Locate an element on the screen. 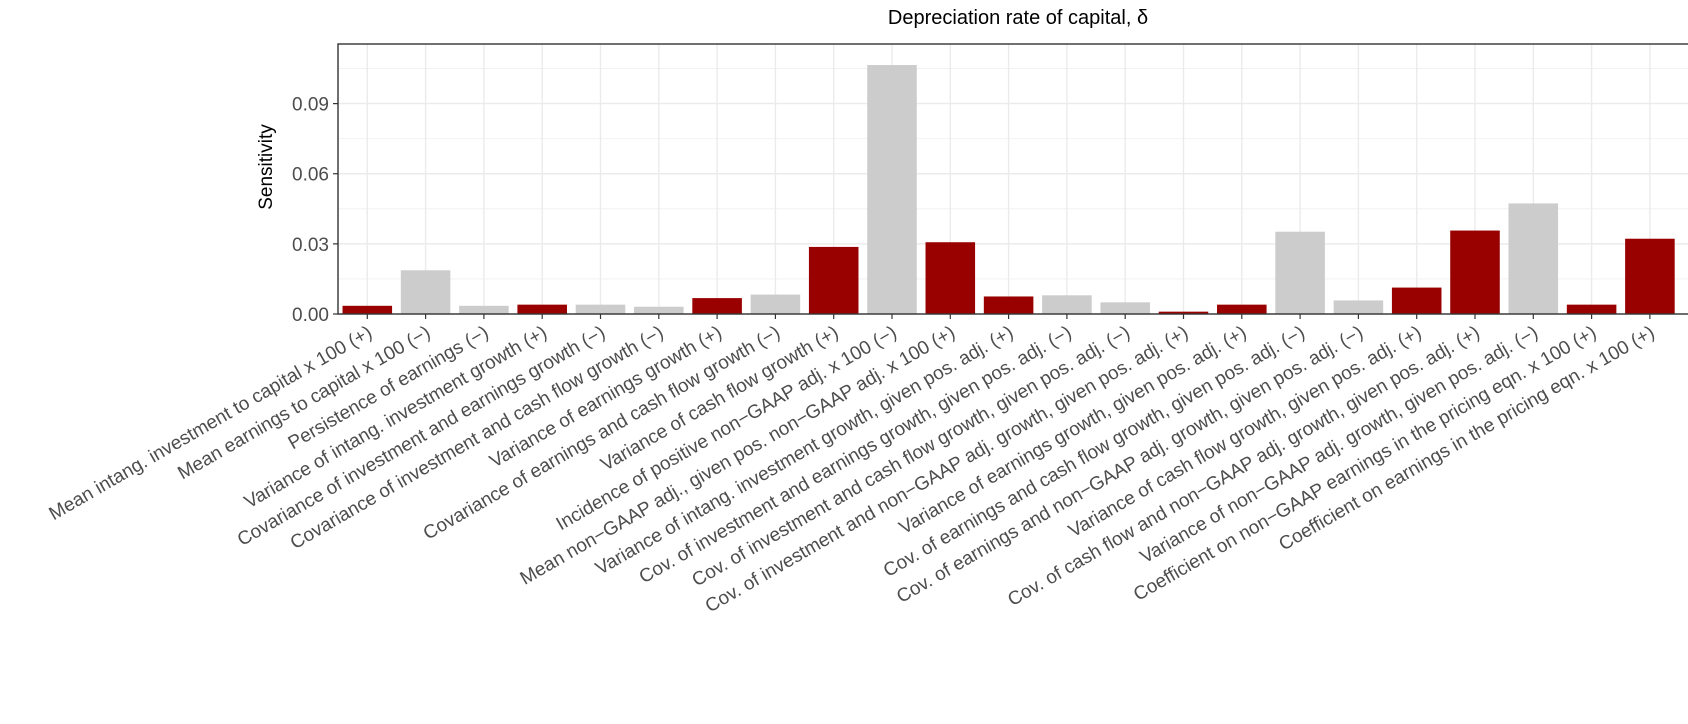  y-tick-label: 0.09 is located at coordinates (310, 105).